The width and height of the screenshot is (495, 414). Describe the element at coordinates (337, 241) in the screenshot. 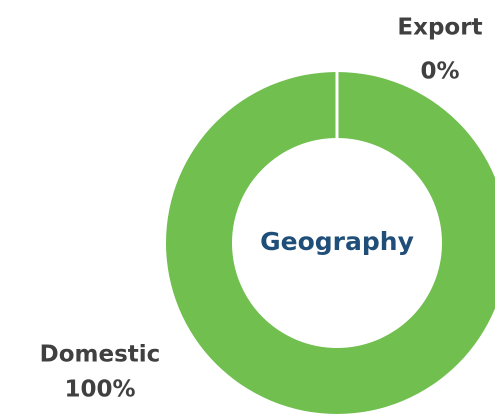

I see `center-label: Geography` at that location.